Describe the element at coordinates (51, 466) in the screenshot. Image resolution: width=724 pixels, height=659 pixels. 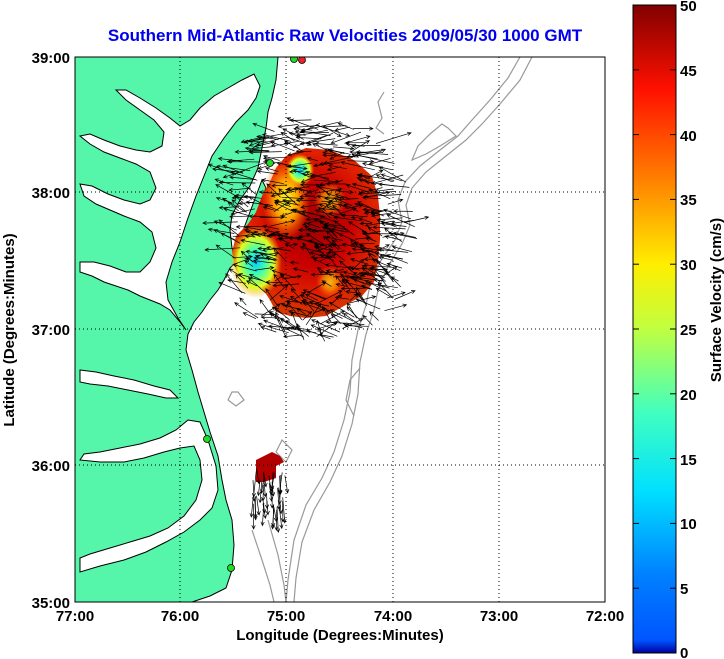
I see `y-tick-label: 36:00` at that location.